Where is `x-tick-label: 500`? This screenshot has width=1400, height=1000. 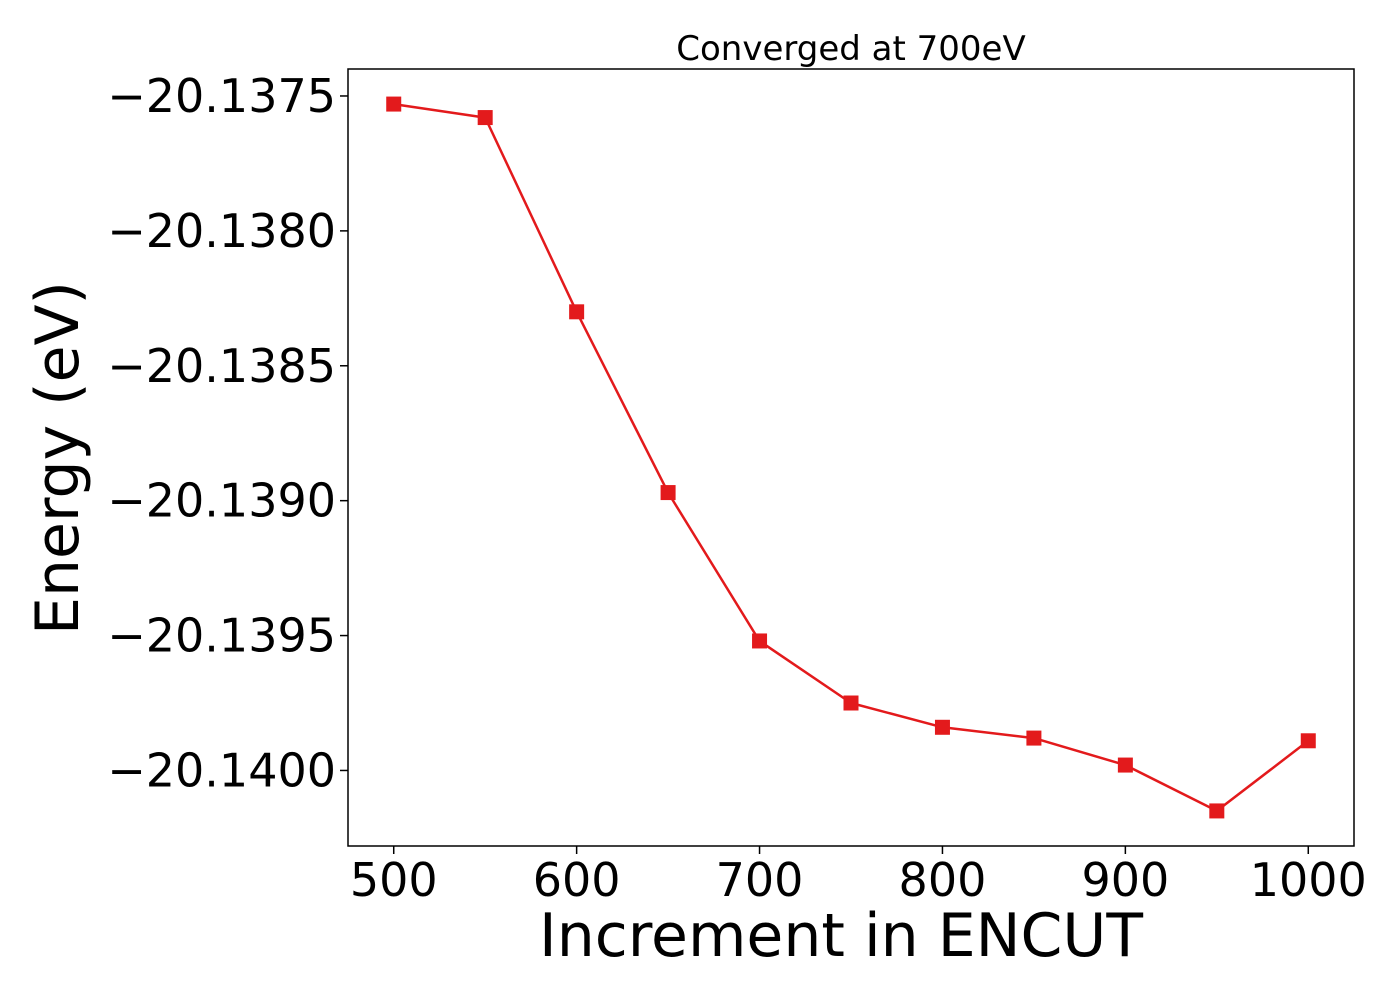
x-tick-label: 500 is located at coordinates (394, 880).